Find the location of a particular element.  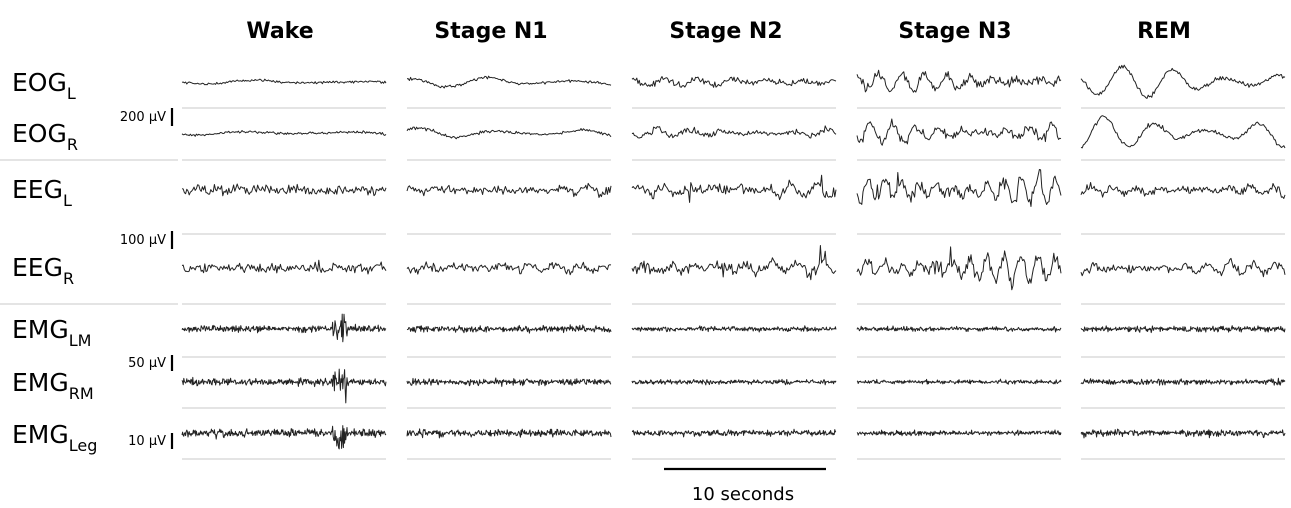

trace-emg-rm-stage-n1 is located at coordinates (509, 382).